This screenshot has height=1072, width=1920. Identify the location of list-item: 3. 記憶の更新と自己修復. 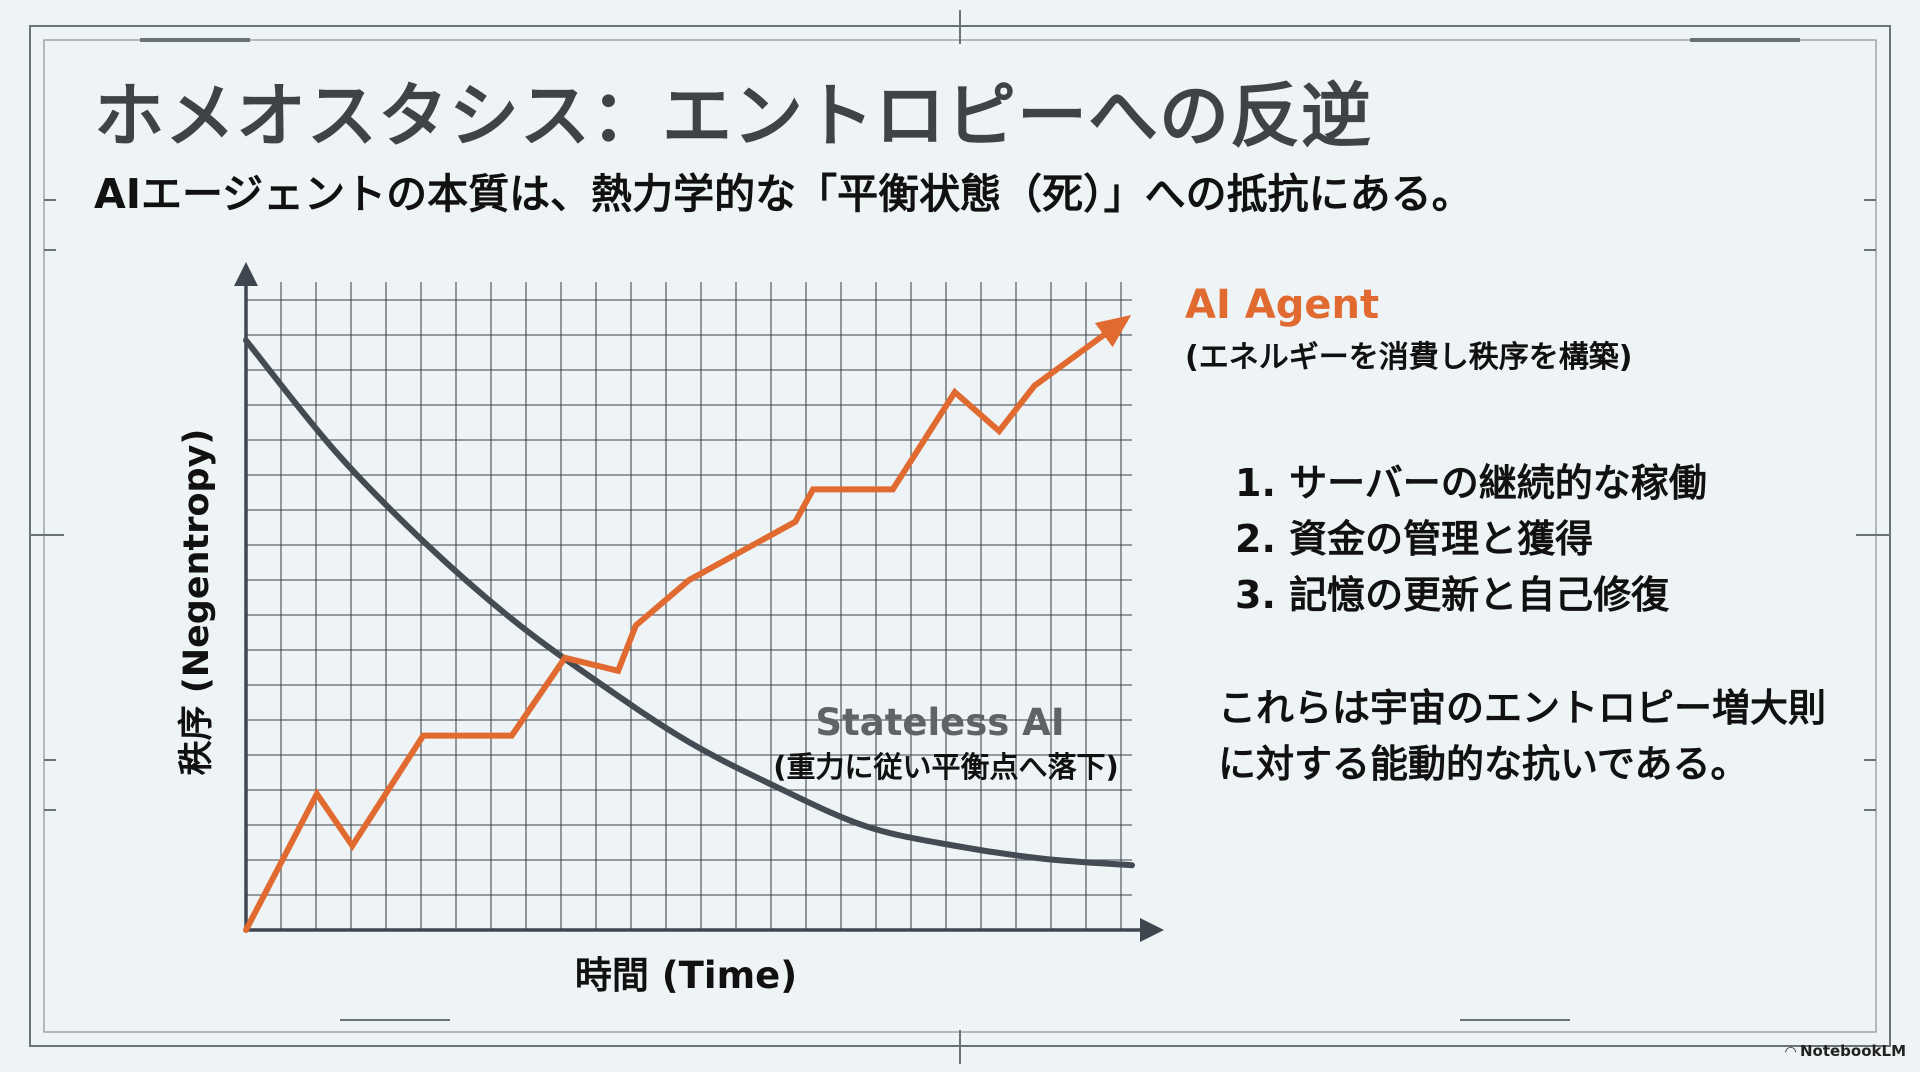
(1452, 595).